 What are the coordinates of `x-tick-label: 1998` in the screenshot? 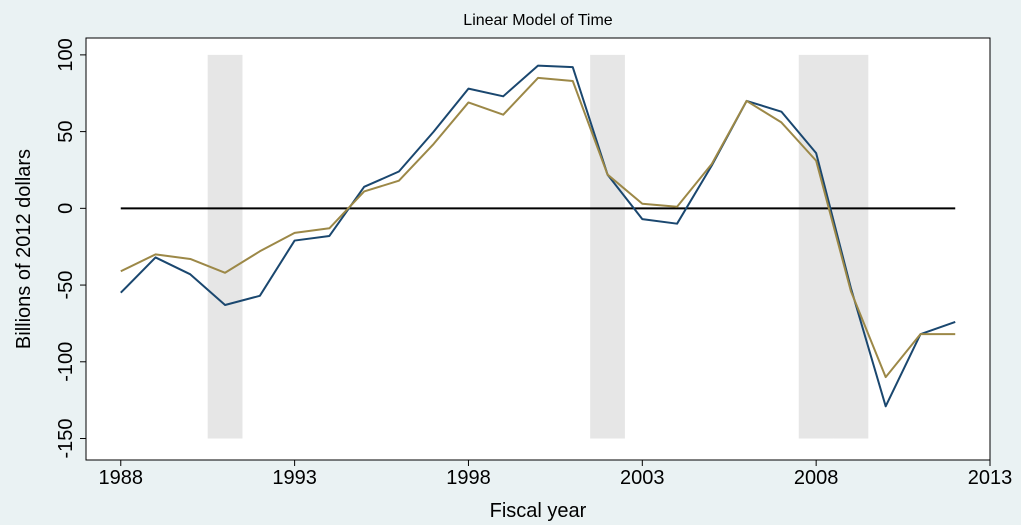 It's located at (468, 478).